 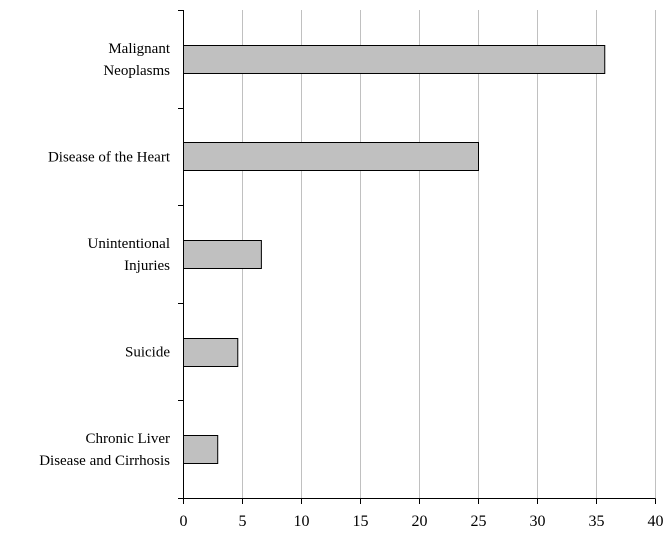 I want to click on category-label-line: Suicide, so click(x=147, y=353).